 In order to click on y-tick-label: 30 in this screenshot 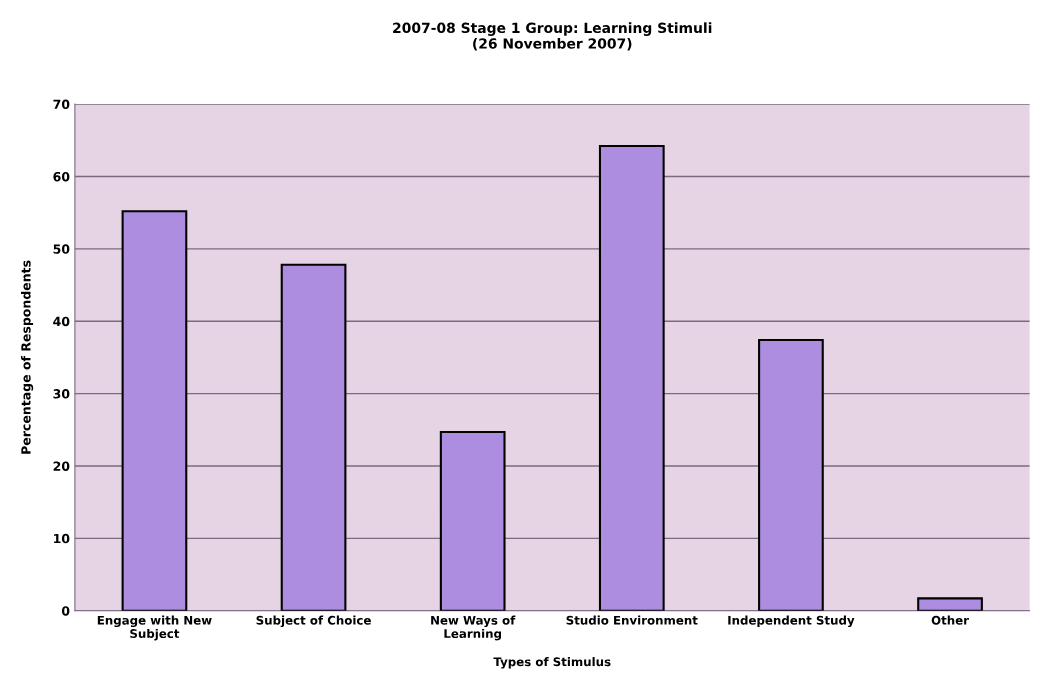, I will do `click(61, 394)`.